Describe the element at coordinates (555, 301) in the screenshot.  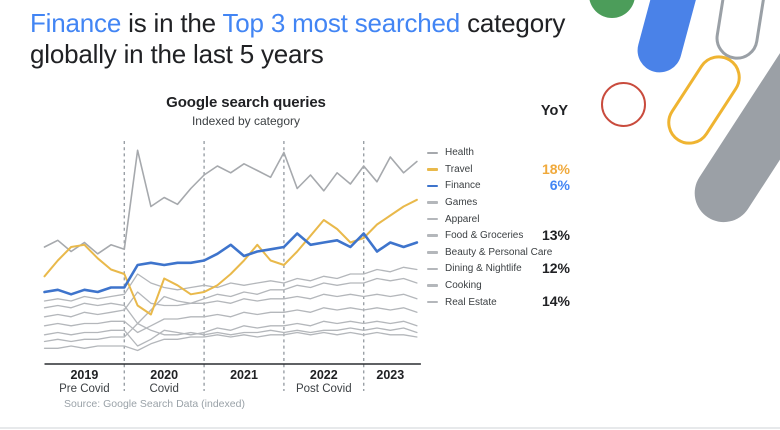
I see `yoy-value-real-estate: 14%` at that location.